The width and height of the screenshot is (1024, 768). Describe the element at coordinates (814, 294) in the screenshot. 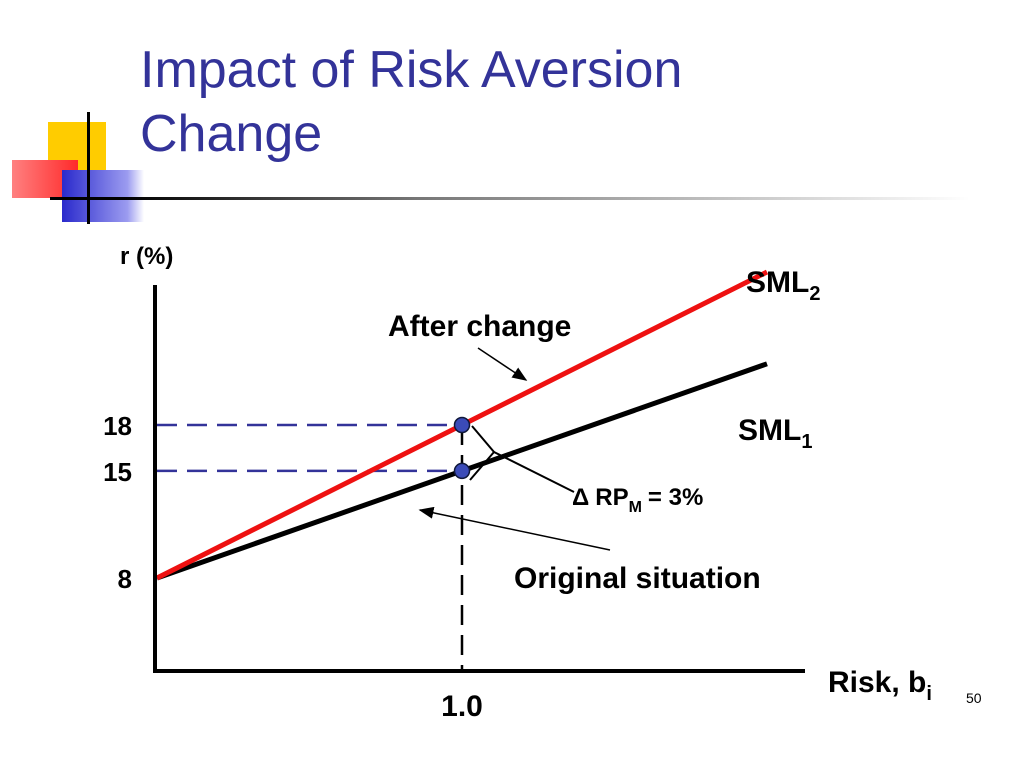

I see `sml2-label-subscript: 2` at that location.